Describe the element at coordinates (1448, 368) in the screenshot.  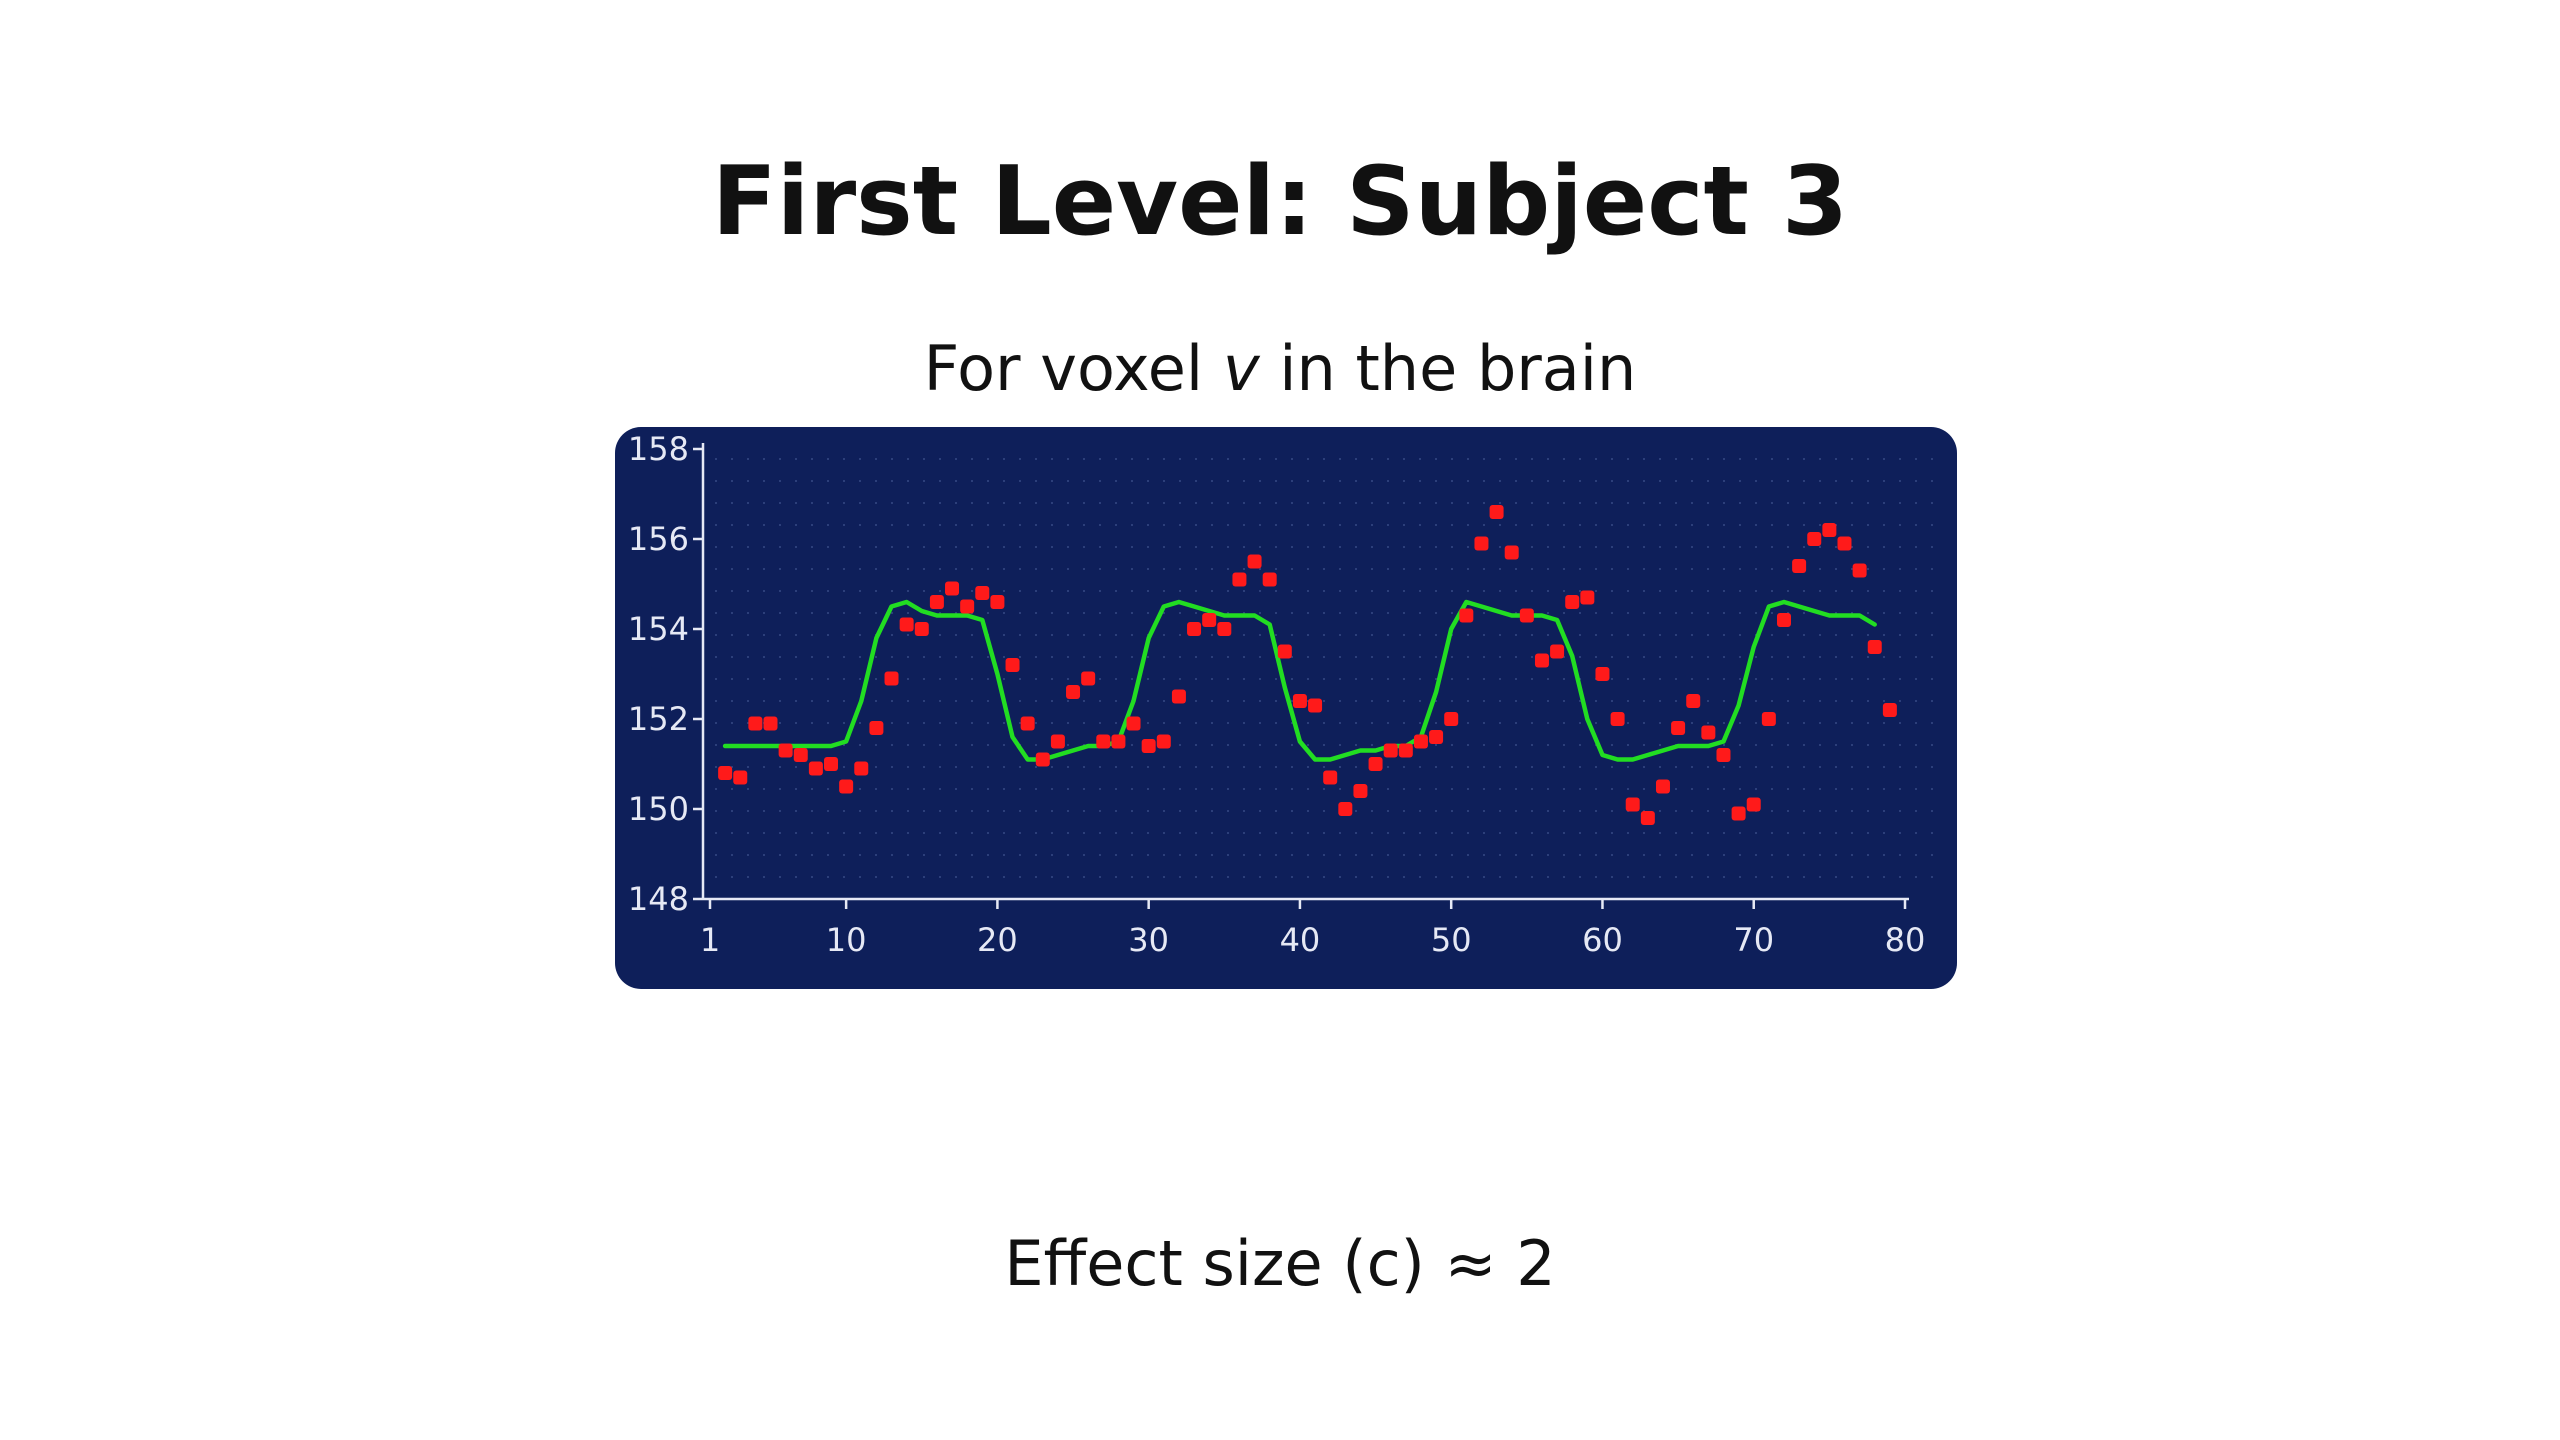
I see `subtitle-text-post: in the brain` at that location.